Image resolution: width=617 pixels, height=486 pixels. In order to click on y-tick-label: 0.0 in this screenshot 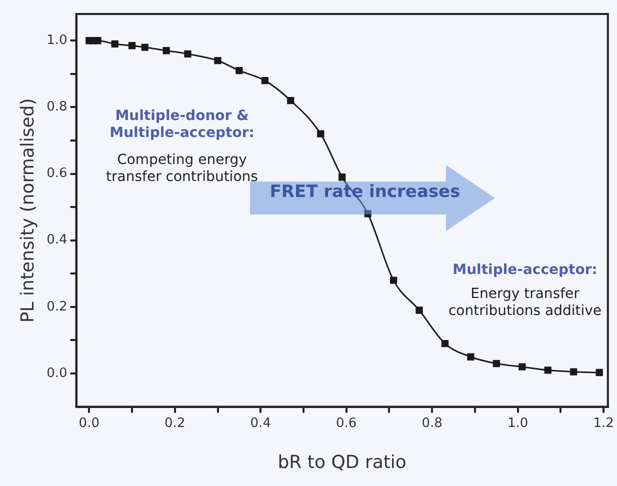, I will do `click(57, 373)`.